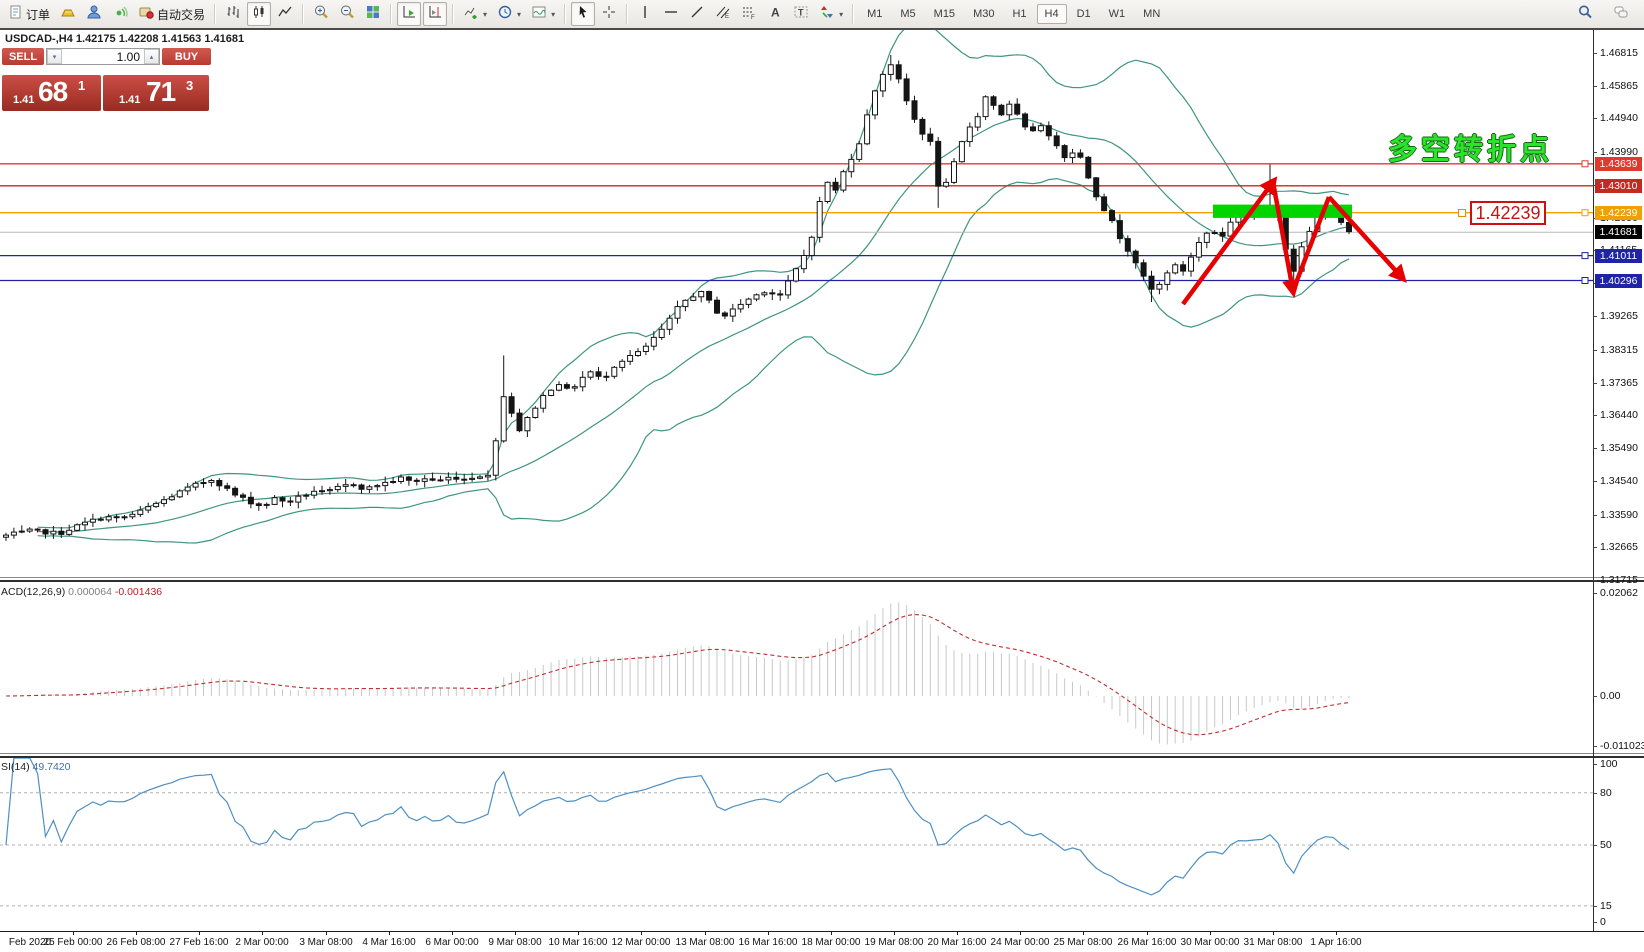  What do you see at coordinates (671, 14) in the screenshot?
I see `toolbar-horizontal-line-button` at bounding box center [671, 14].